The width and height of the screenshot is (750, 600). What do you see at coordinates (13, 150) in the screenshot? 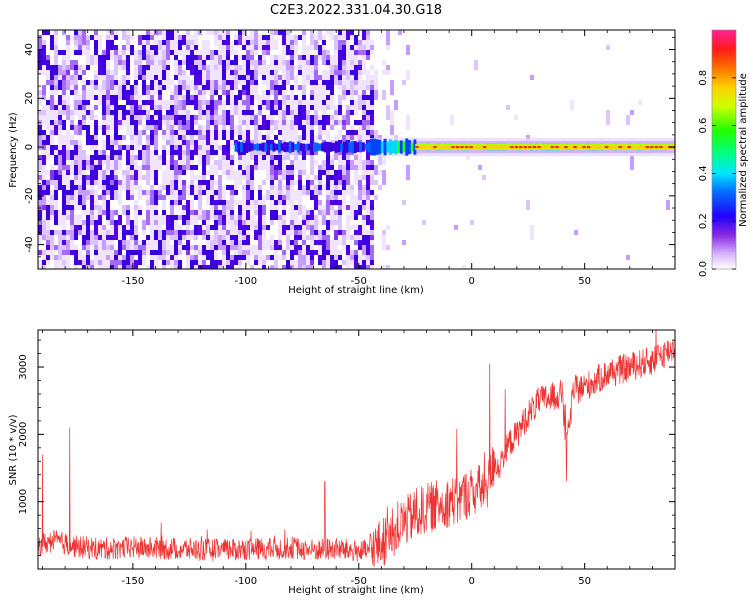
I see `spectrogram-y-axis-label: Frequency (Hz)` at bounding box center [13, 150].